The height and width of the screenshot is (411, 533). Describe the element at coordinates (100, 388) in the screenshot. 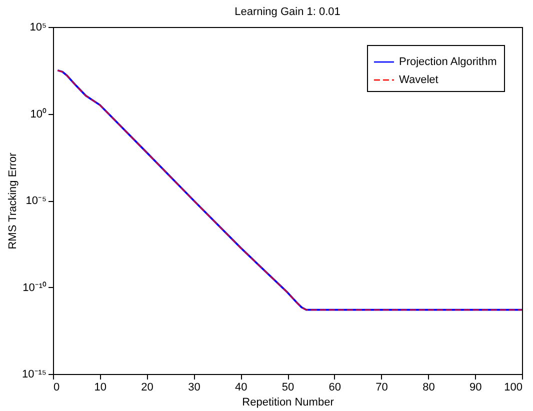

I see `x-tick-label: 10` at that location.